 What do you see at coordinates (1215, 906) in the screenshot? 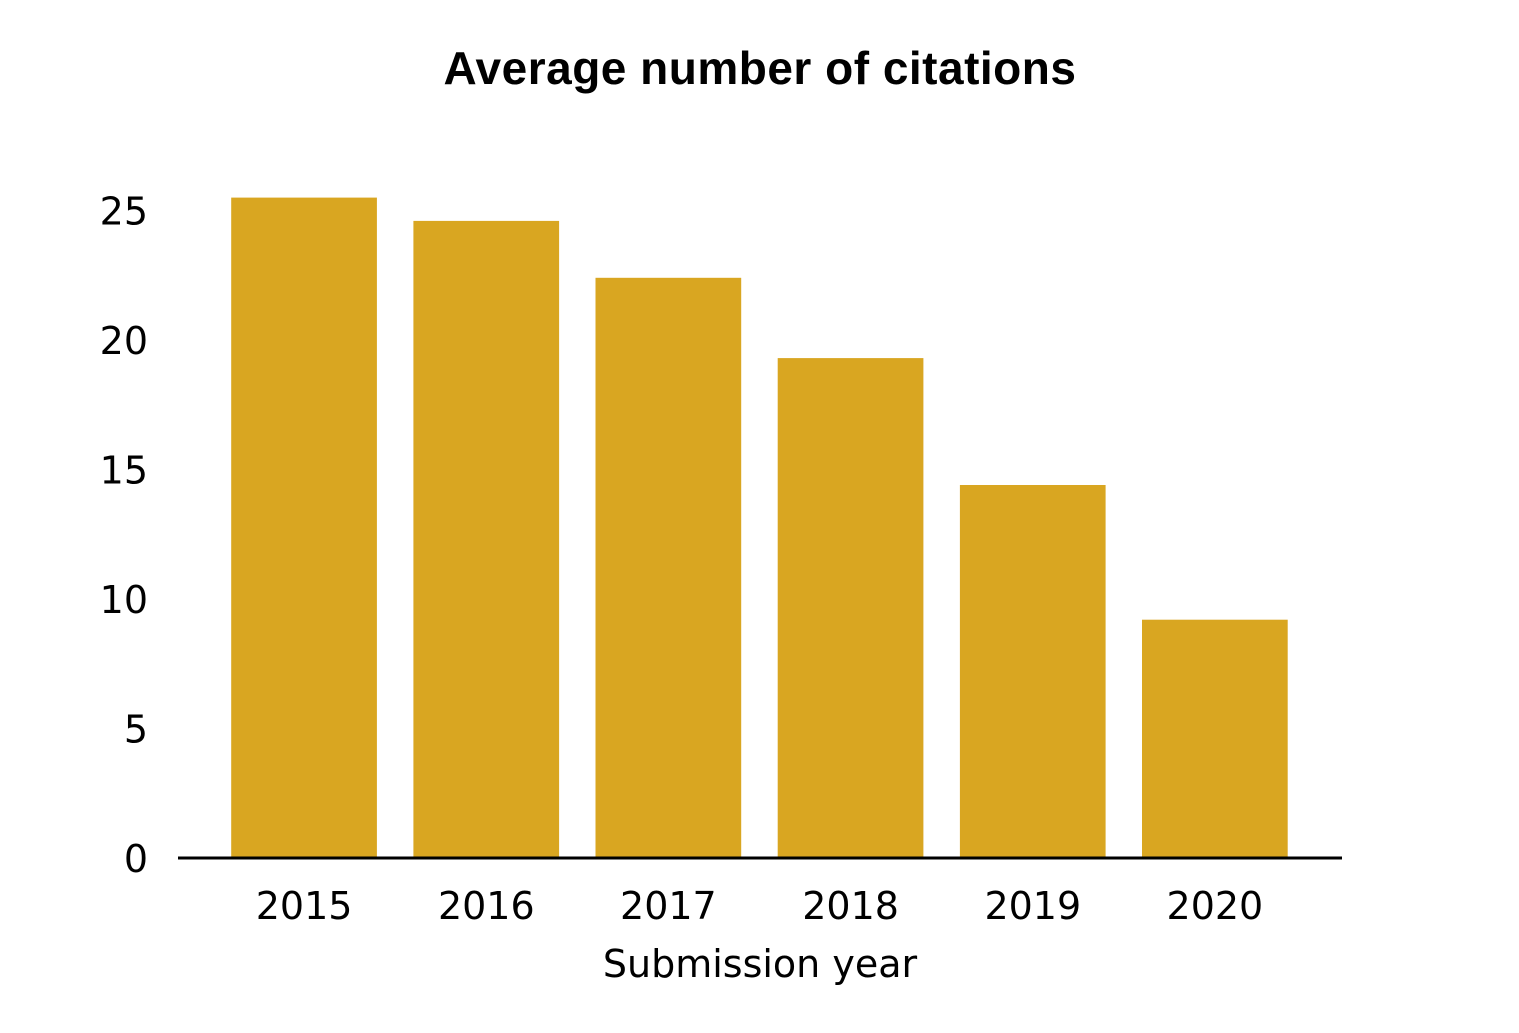
I see `x-tick-label: 2020` at bounding box center [1215, 906].